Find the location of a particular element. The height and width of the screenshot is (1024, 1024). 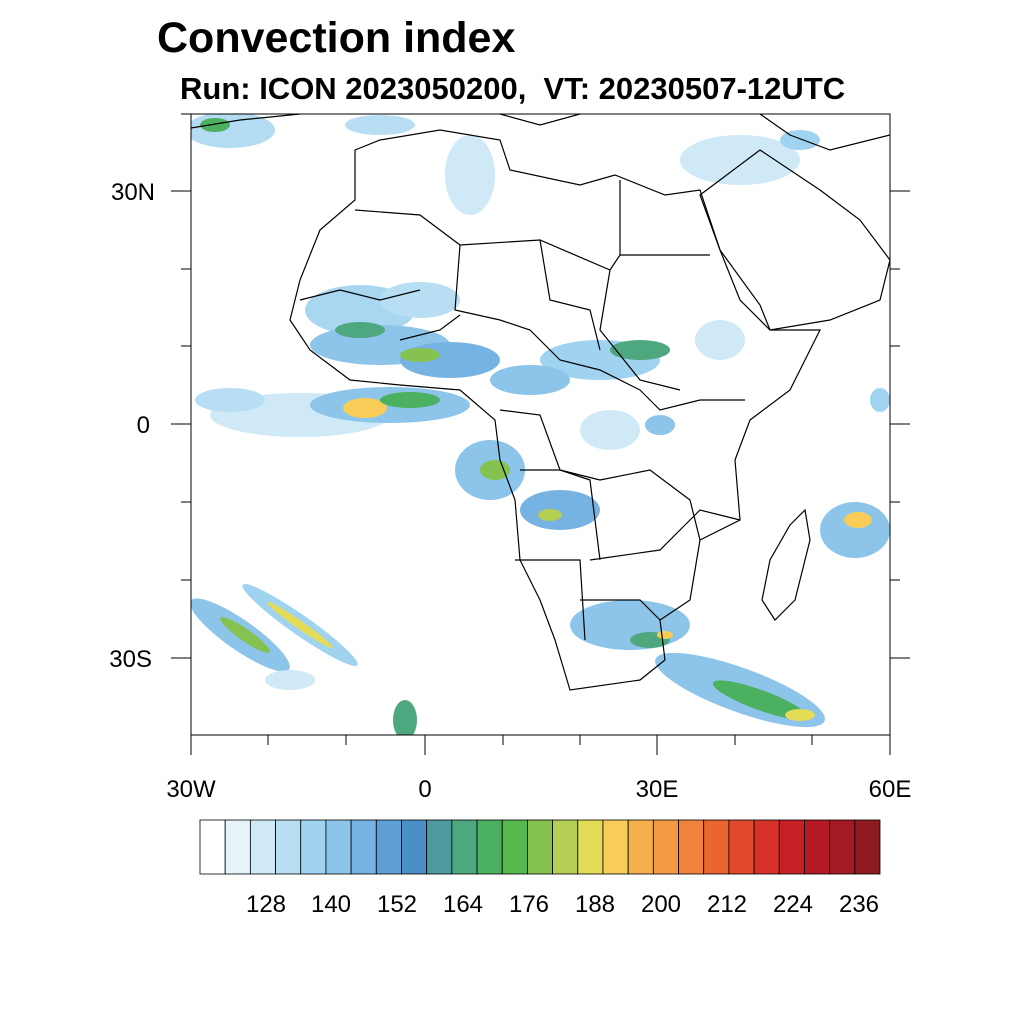

x-tick-label: 30W is located at coordinates (191, 789).